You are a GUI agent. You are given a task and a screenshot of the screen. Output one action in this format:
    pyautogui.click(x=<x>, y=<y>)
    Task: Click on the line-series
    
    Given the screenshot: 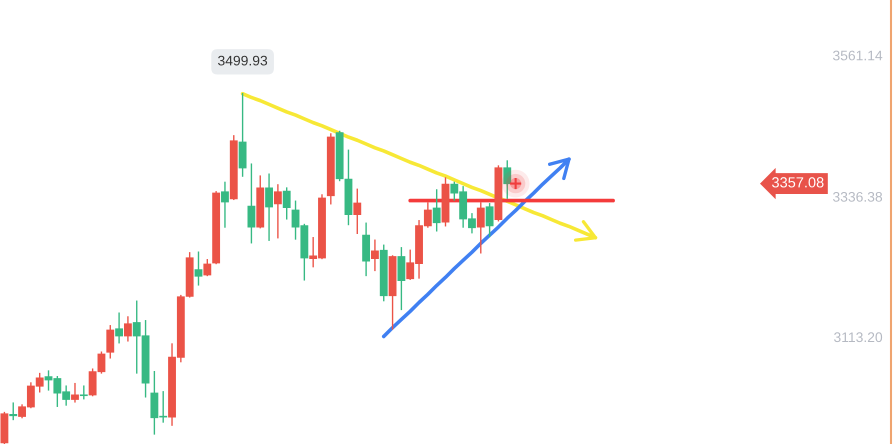 What is the action you would take?
    pyautogui.click(x=476, y=247)
    